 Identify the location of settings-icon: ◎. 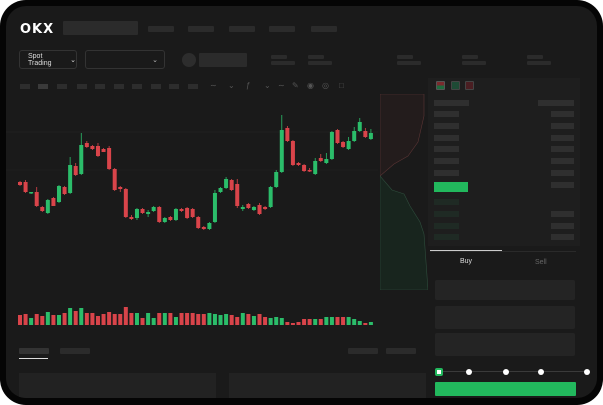
(325, 85).